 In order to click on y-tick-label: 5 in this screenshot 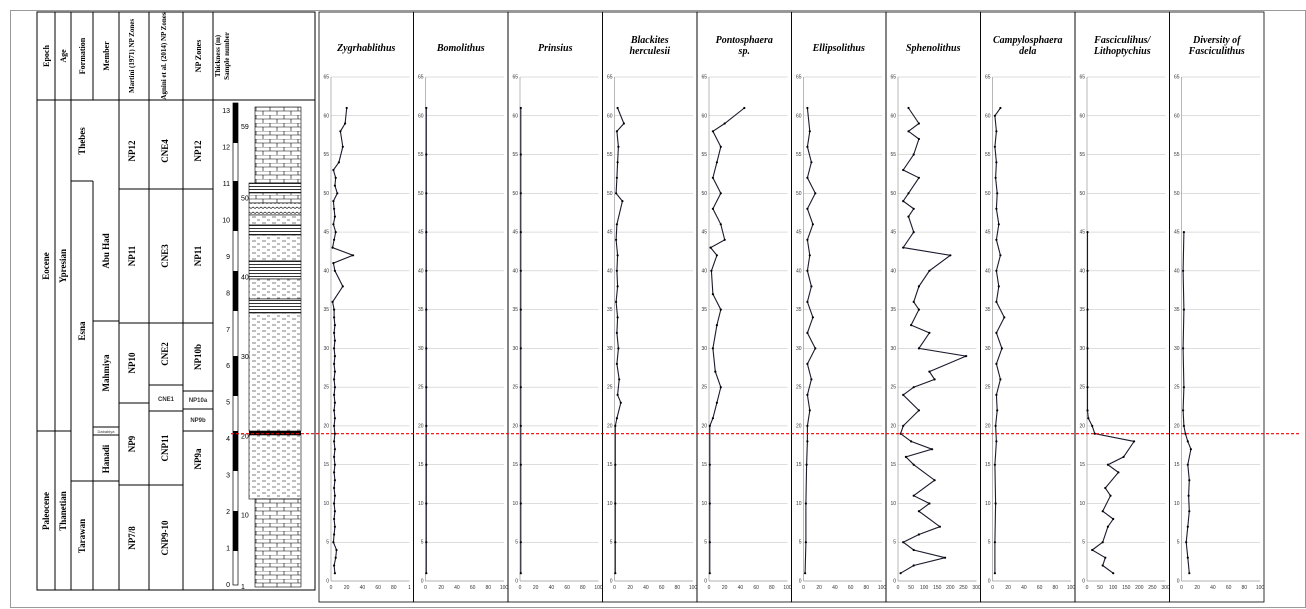, I will do `click(611, 543)`.